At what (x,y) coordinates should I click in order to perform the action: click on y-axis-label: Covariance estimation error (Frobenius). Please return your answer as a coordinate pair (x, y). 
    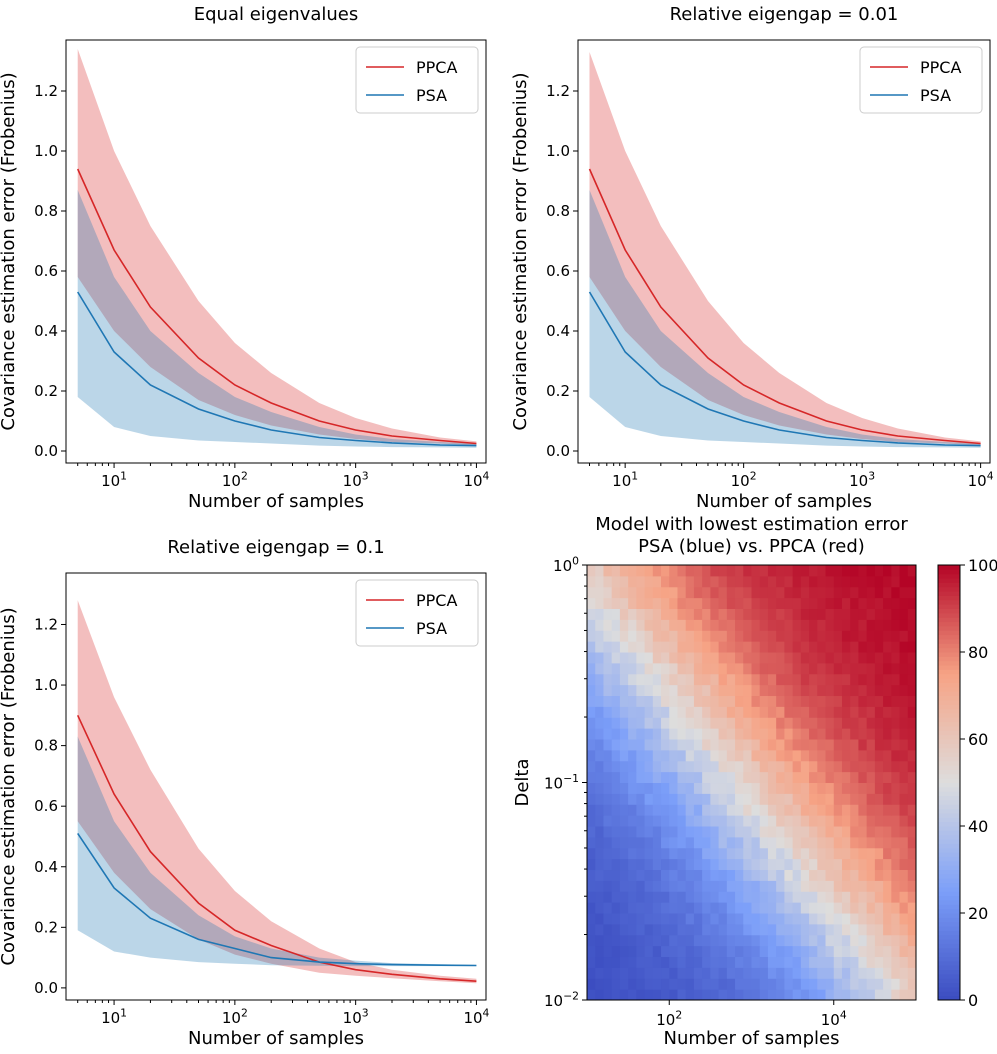
    Looking at the image, I should click on (520, 251).